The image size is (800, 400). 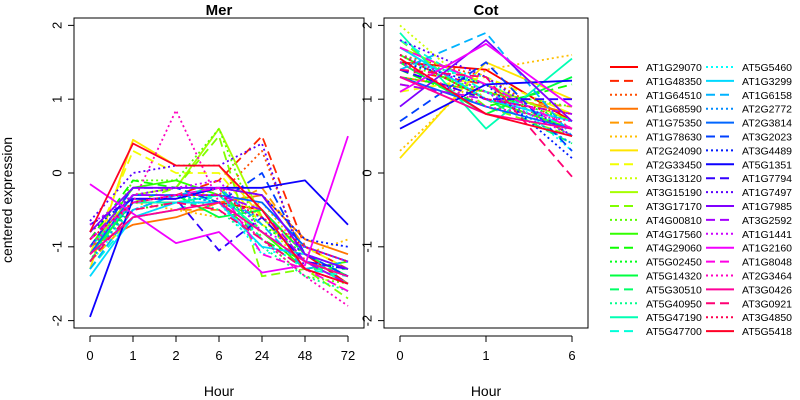 I want to click on legend-label: AT5G02450, so click(x=674, y=263).